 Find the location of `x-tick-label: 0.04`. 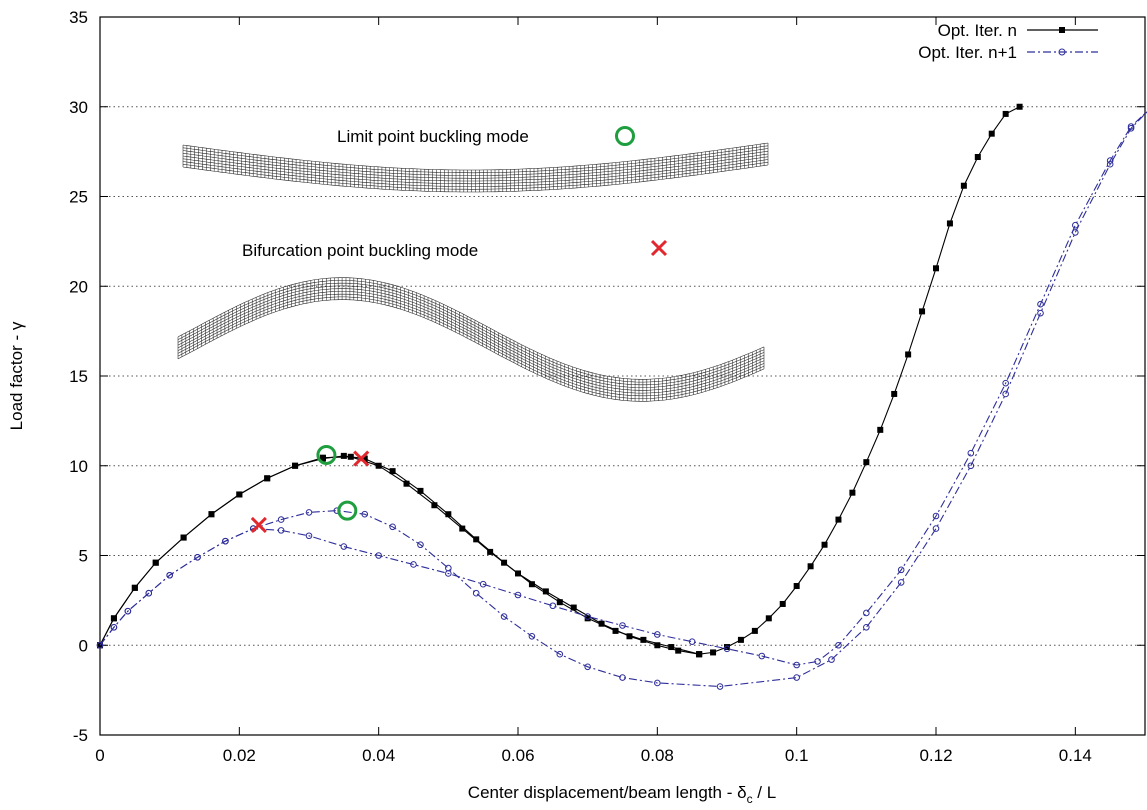

x-tick-label: 0.04 is located at coordinates (378, 755).